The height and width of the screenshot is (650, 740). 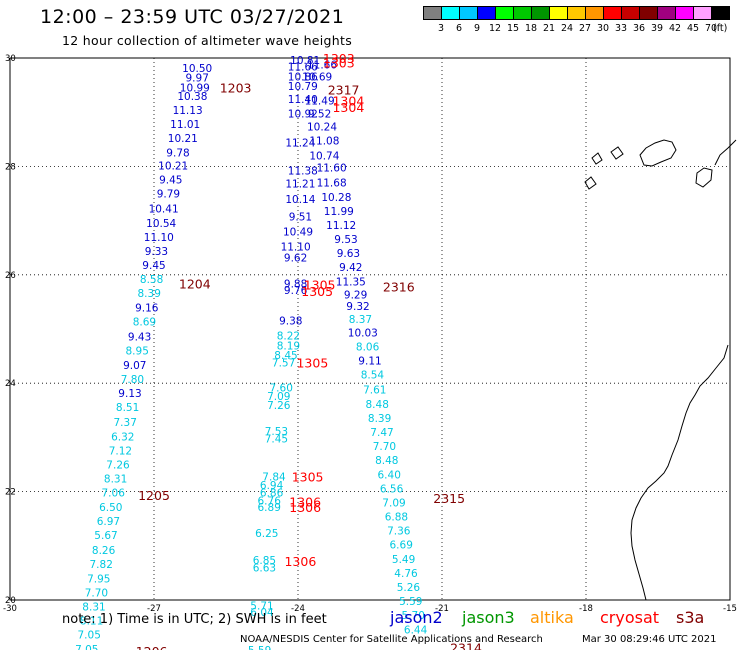 What do you see at coordinates (114, 494) in the screenshot?
I see `wave-height-value: 7.06` at bounding box center [114, 494].